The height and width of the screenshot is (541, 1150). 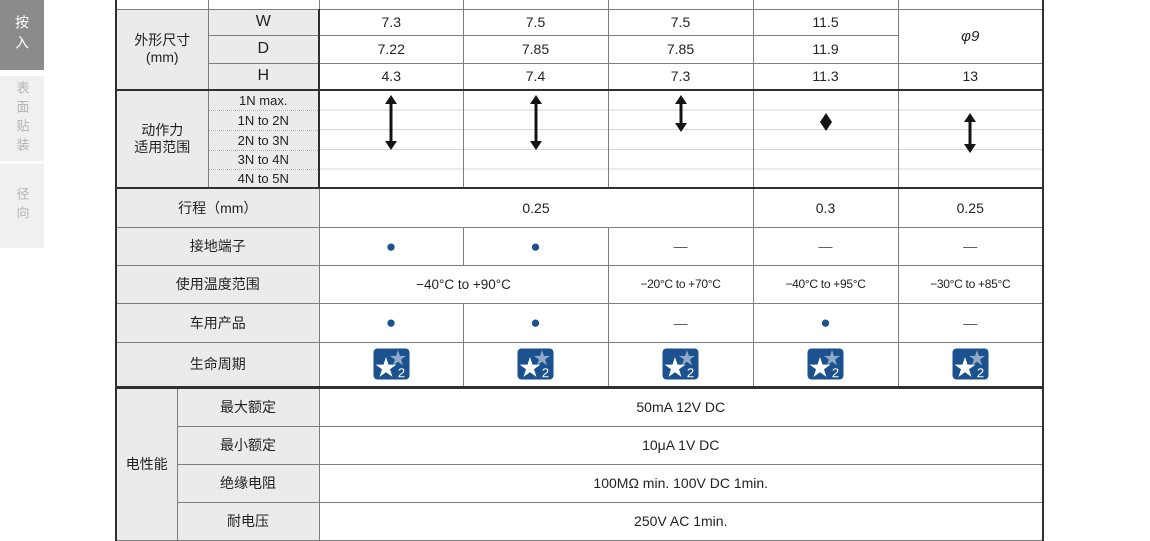 What do you see at coordinates (162, 57) in the screenshot?
I see `label-text: (mm)` at bounding box center [162, 57].